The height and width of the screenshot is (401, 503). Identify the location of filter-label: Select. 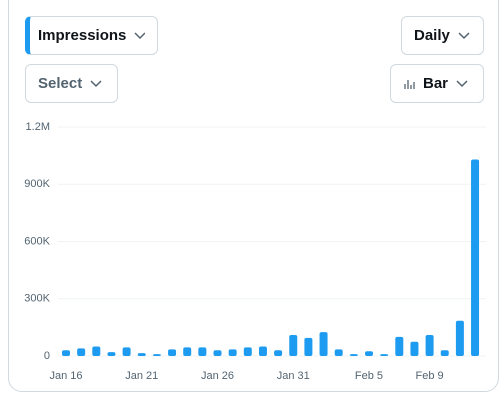
(60, 83).